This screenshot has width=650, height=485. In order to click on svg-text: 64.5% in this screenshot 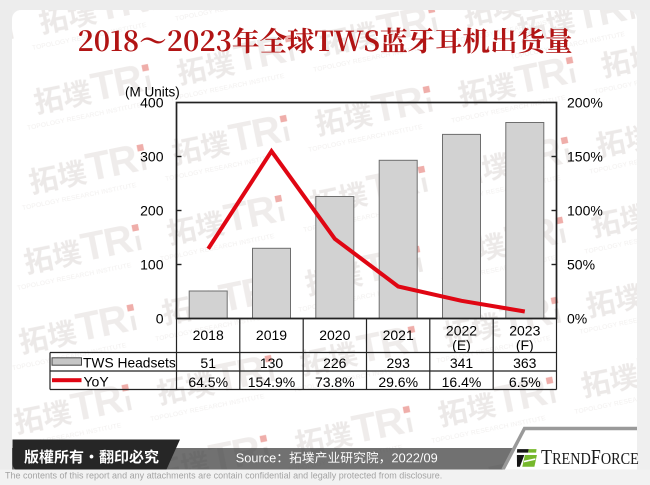, I will do `click(208, 382)`.